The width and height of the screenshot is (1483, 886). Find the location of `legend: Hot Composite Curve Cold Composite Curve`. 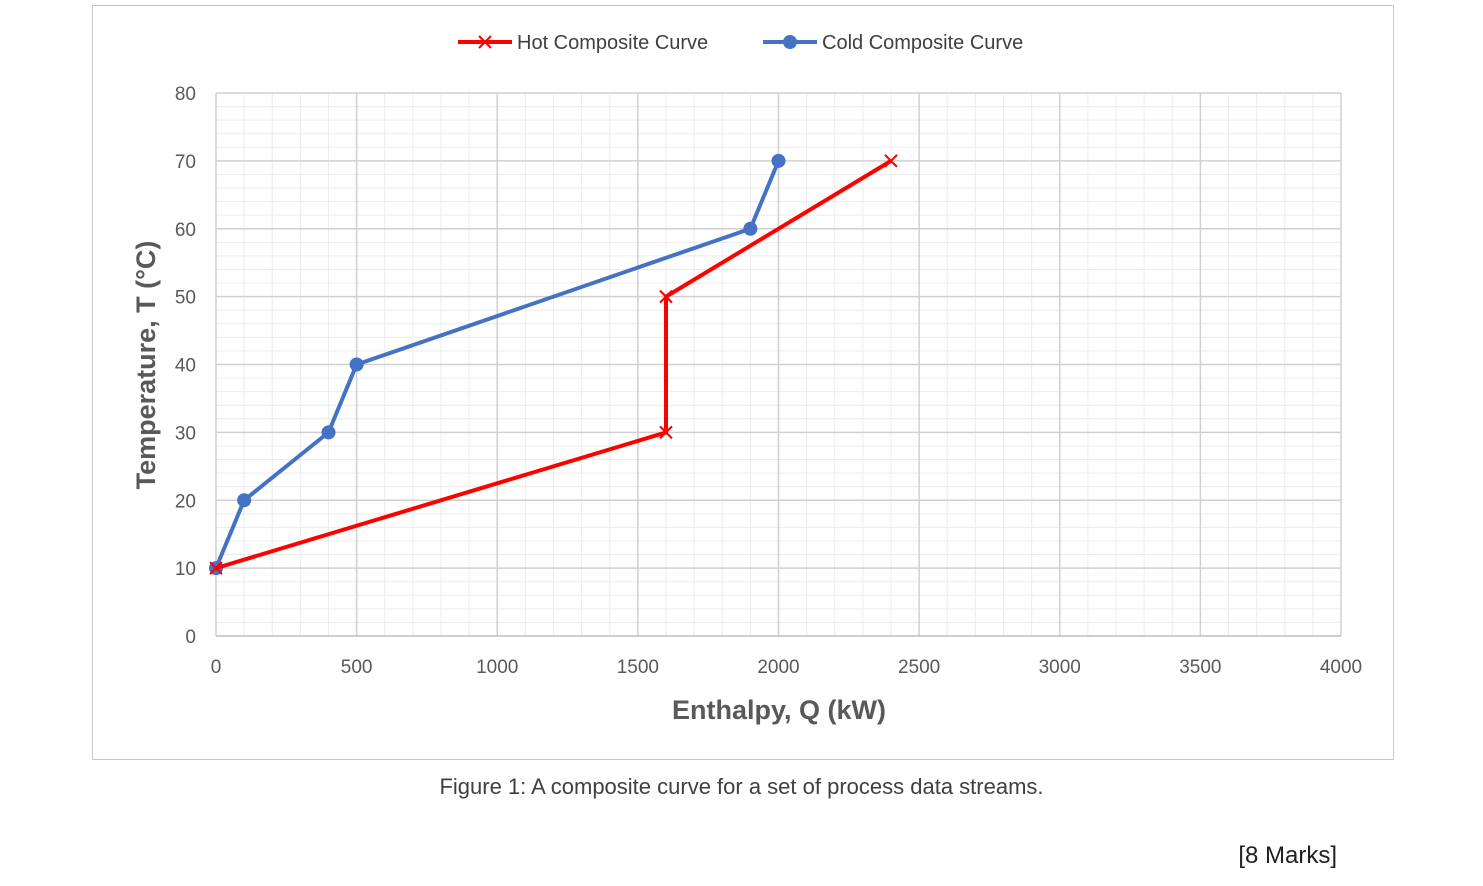

legend: Hot Composite Curve Cold Composite Curve is located at coordinates (740, 43).